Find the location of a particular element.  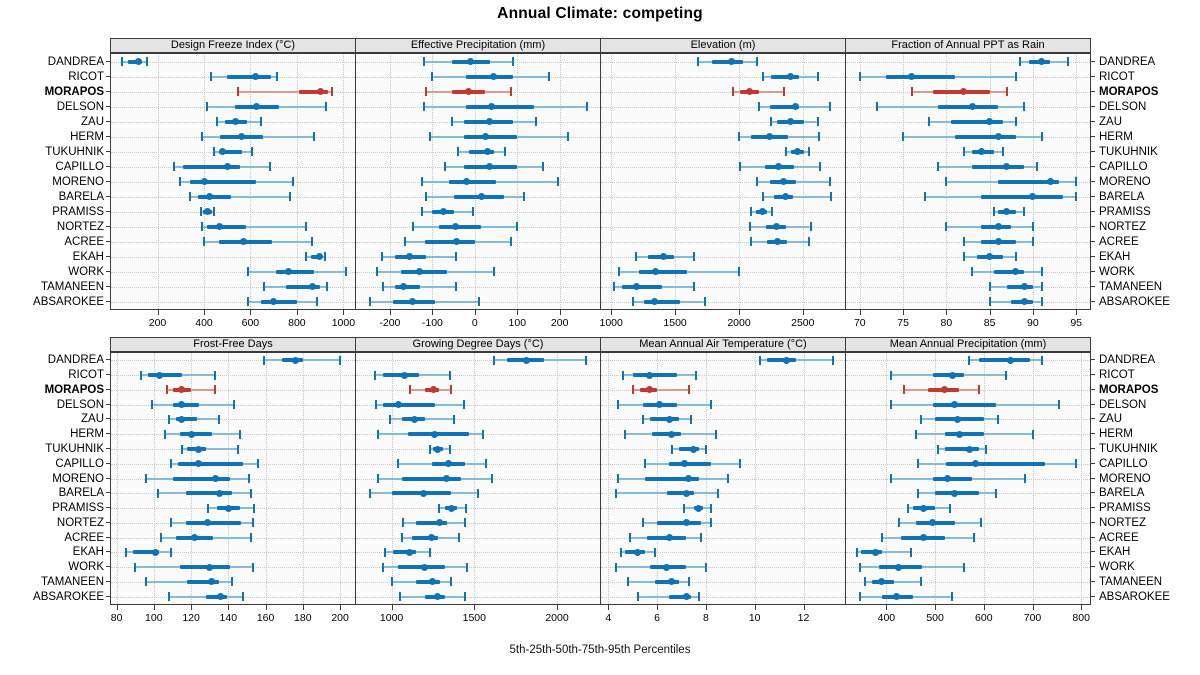

x-axis-tick-label: 0 is located at coordinates (474, 323).